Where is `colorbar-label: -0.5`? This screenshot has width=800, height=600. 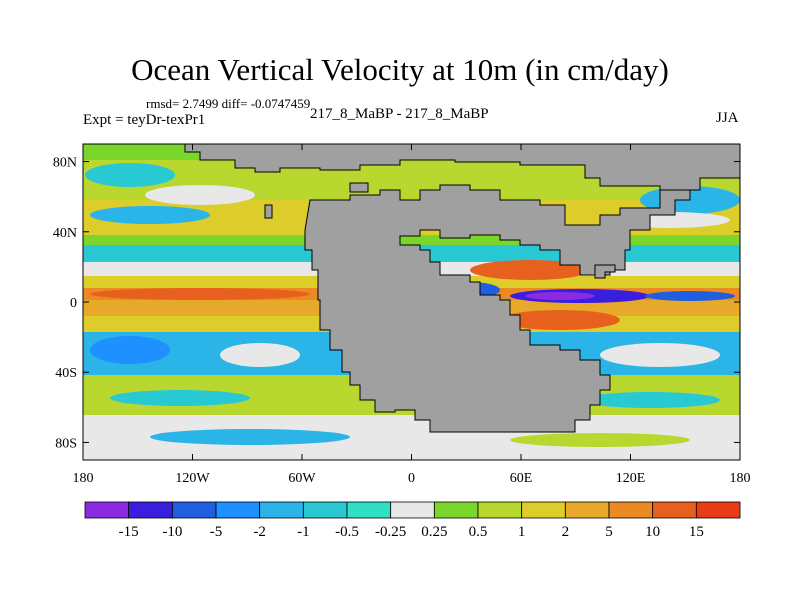
colorbar-label: -0.5 is located at coordinates (347, 532).